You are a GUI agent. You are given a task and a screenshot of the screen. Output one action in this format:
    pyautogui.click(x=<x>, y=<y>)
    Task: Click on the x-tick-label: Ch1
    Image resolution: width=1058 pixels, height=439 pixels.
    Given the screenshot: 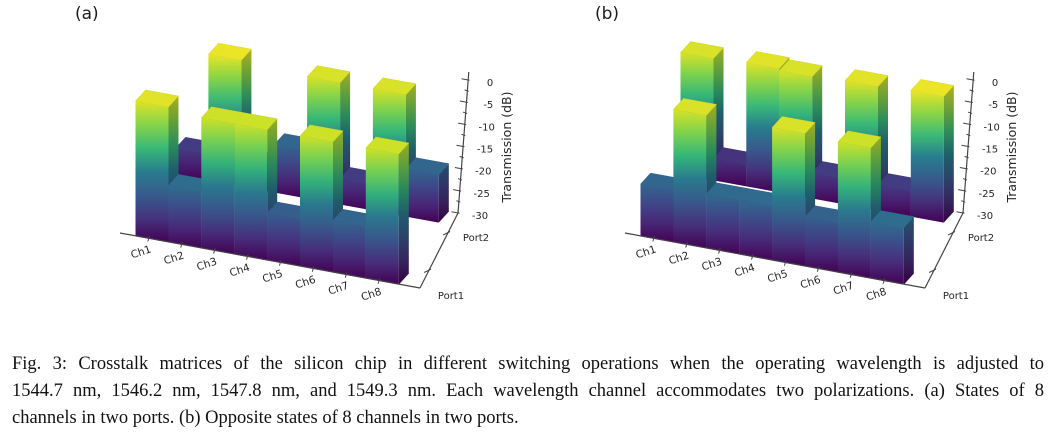 What is the action you would take?
    pyautogui.click(x=645, y=253)
    